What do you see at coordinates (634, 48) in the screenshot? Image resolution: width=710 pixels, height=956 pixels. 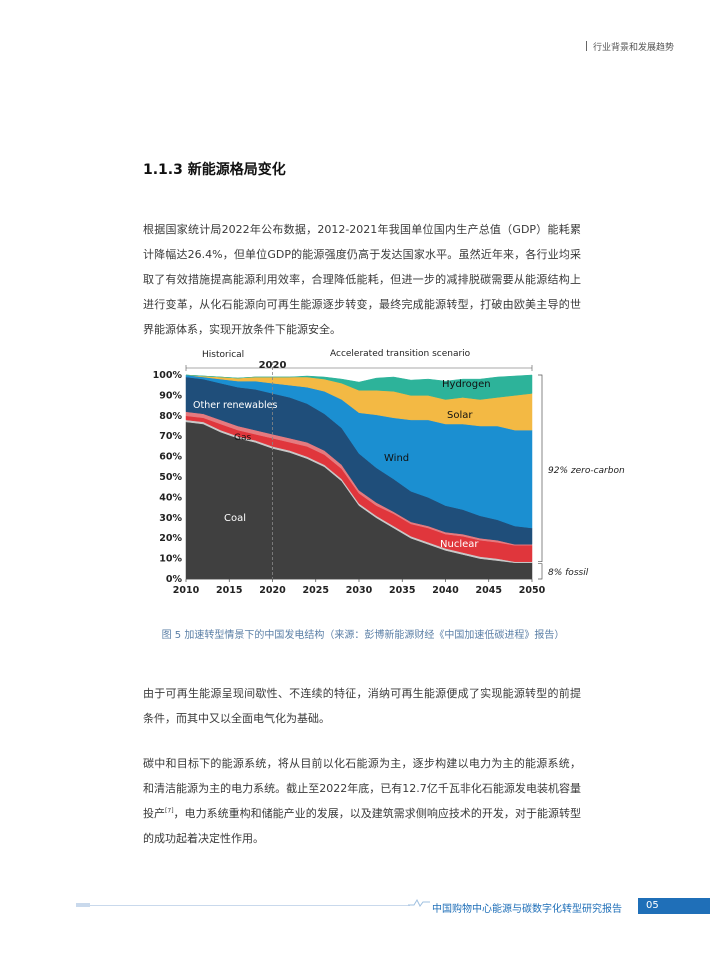 I see `header-section-label: 行业背景和发展趋势` at bounding box center [634, 48].